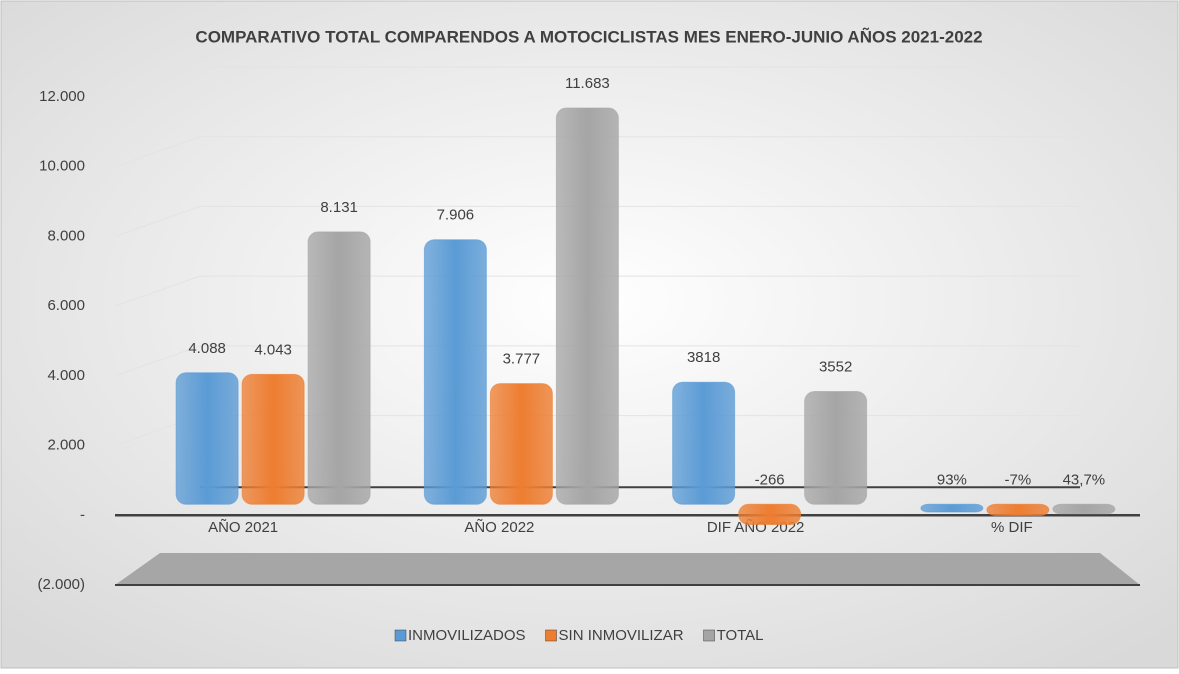  Describe the element at coordinates (522, 359) in the screenshot. I see `data-label: 3.777` at that location.